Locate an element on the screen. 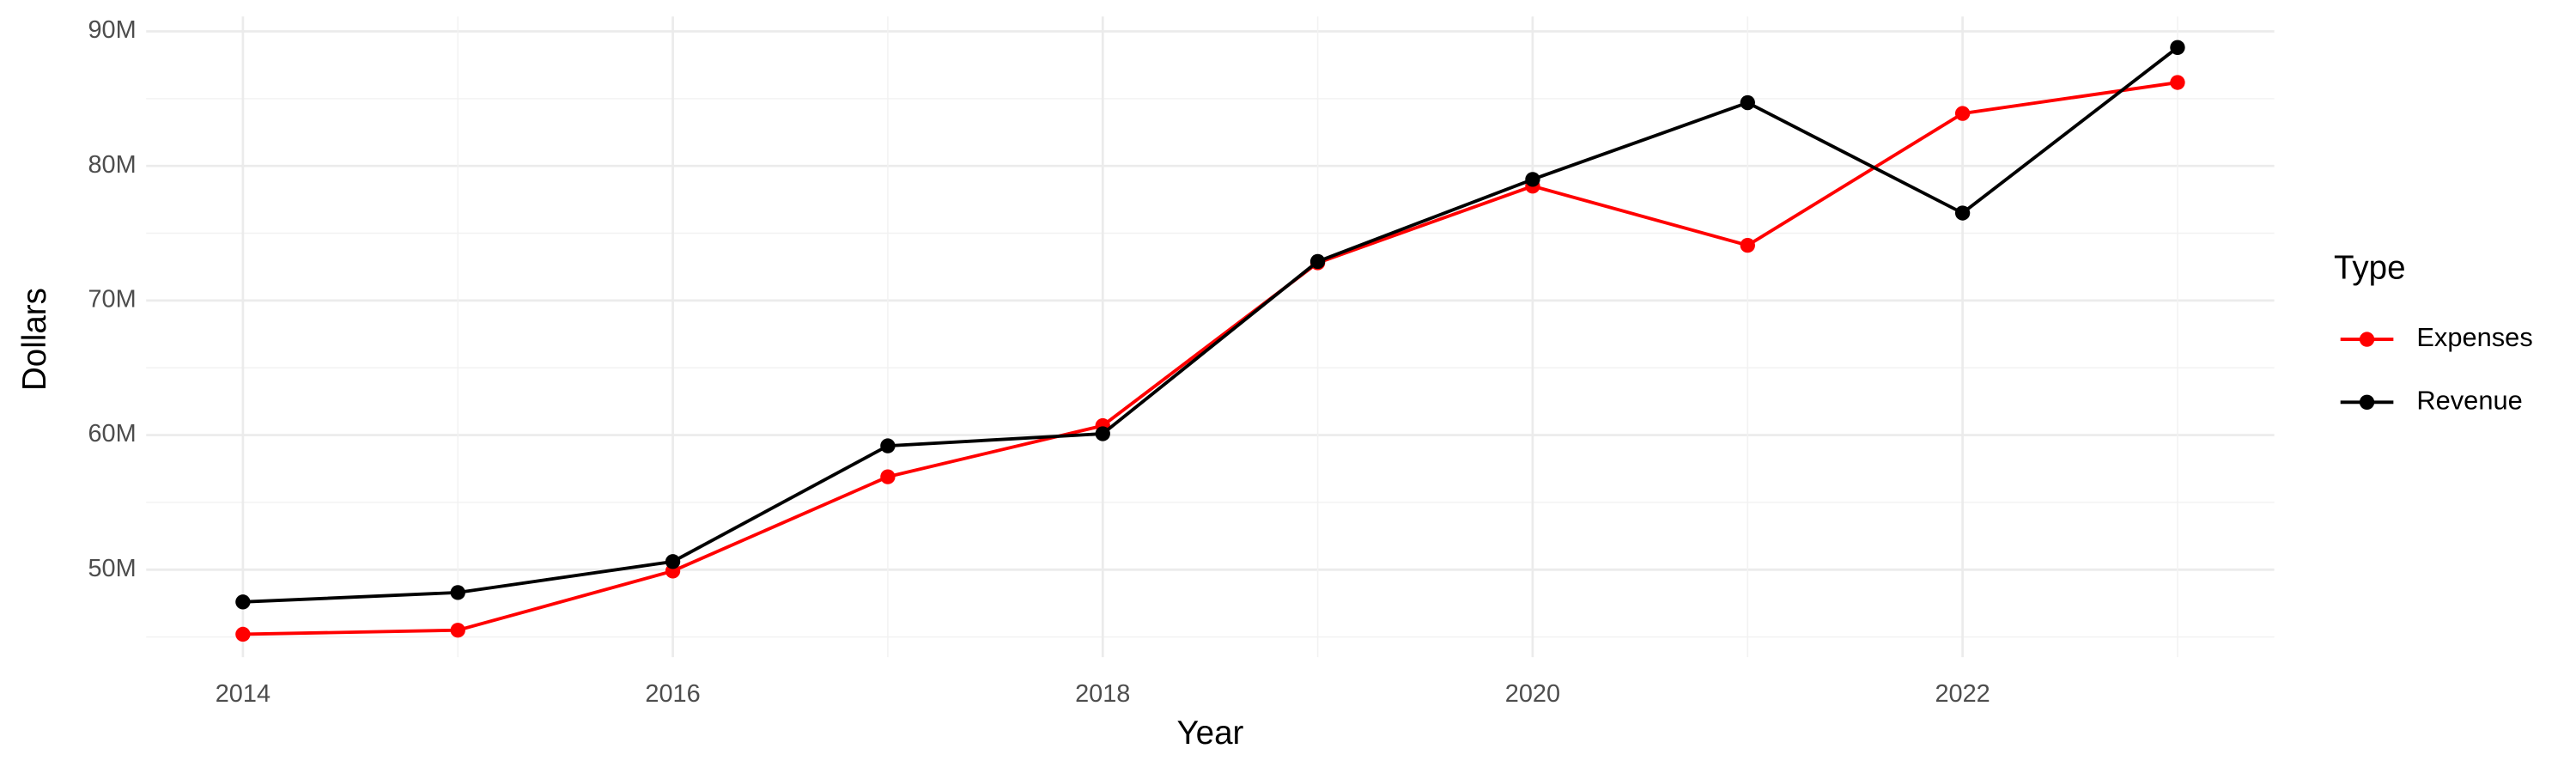  x-tick-label: 2020 is located at coordinates (1532, 694).